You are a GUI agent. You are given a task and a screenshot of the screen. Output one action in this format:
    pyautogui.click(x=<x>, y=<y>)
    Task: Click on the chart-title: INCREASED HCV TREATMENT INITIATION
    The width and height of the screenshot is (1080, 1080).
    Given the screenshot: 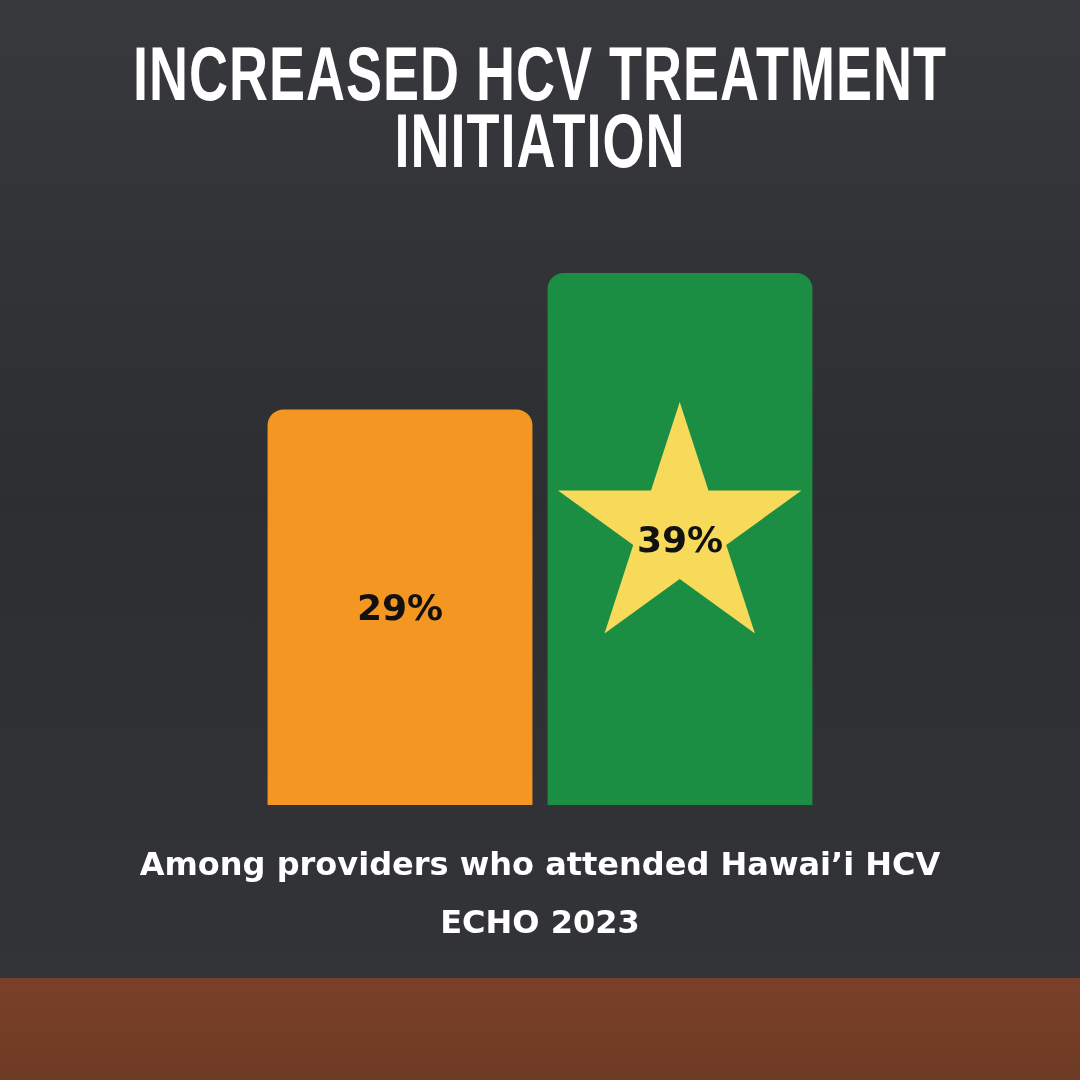 What is the action you would take?
    pyautogui.click(x=540, y=107)
    